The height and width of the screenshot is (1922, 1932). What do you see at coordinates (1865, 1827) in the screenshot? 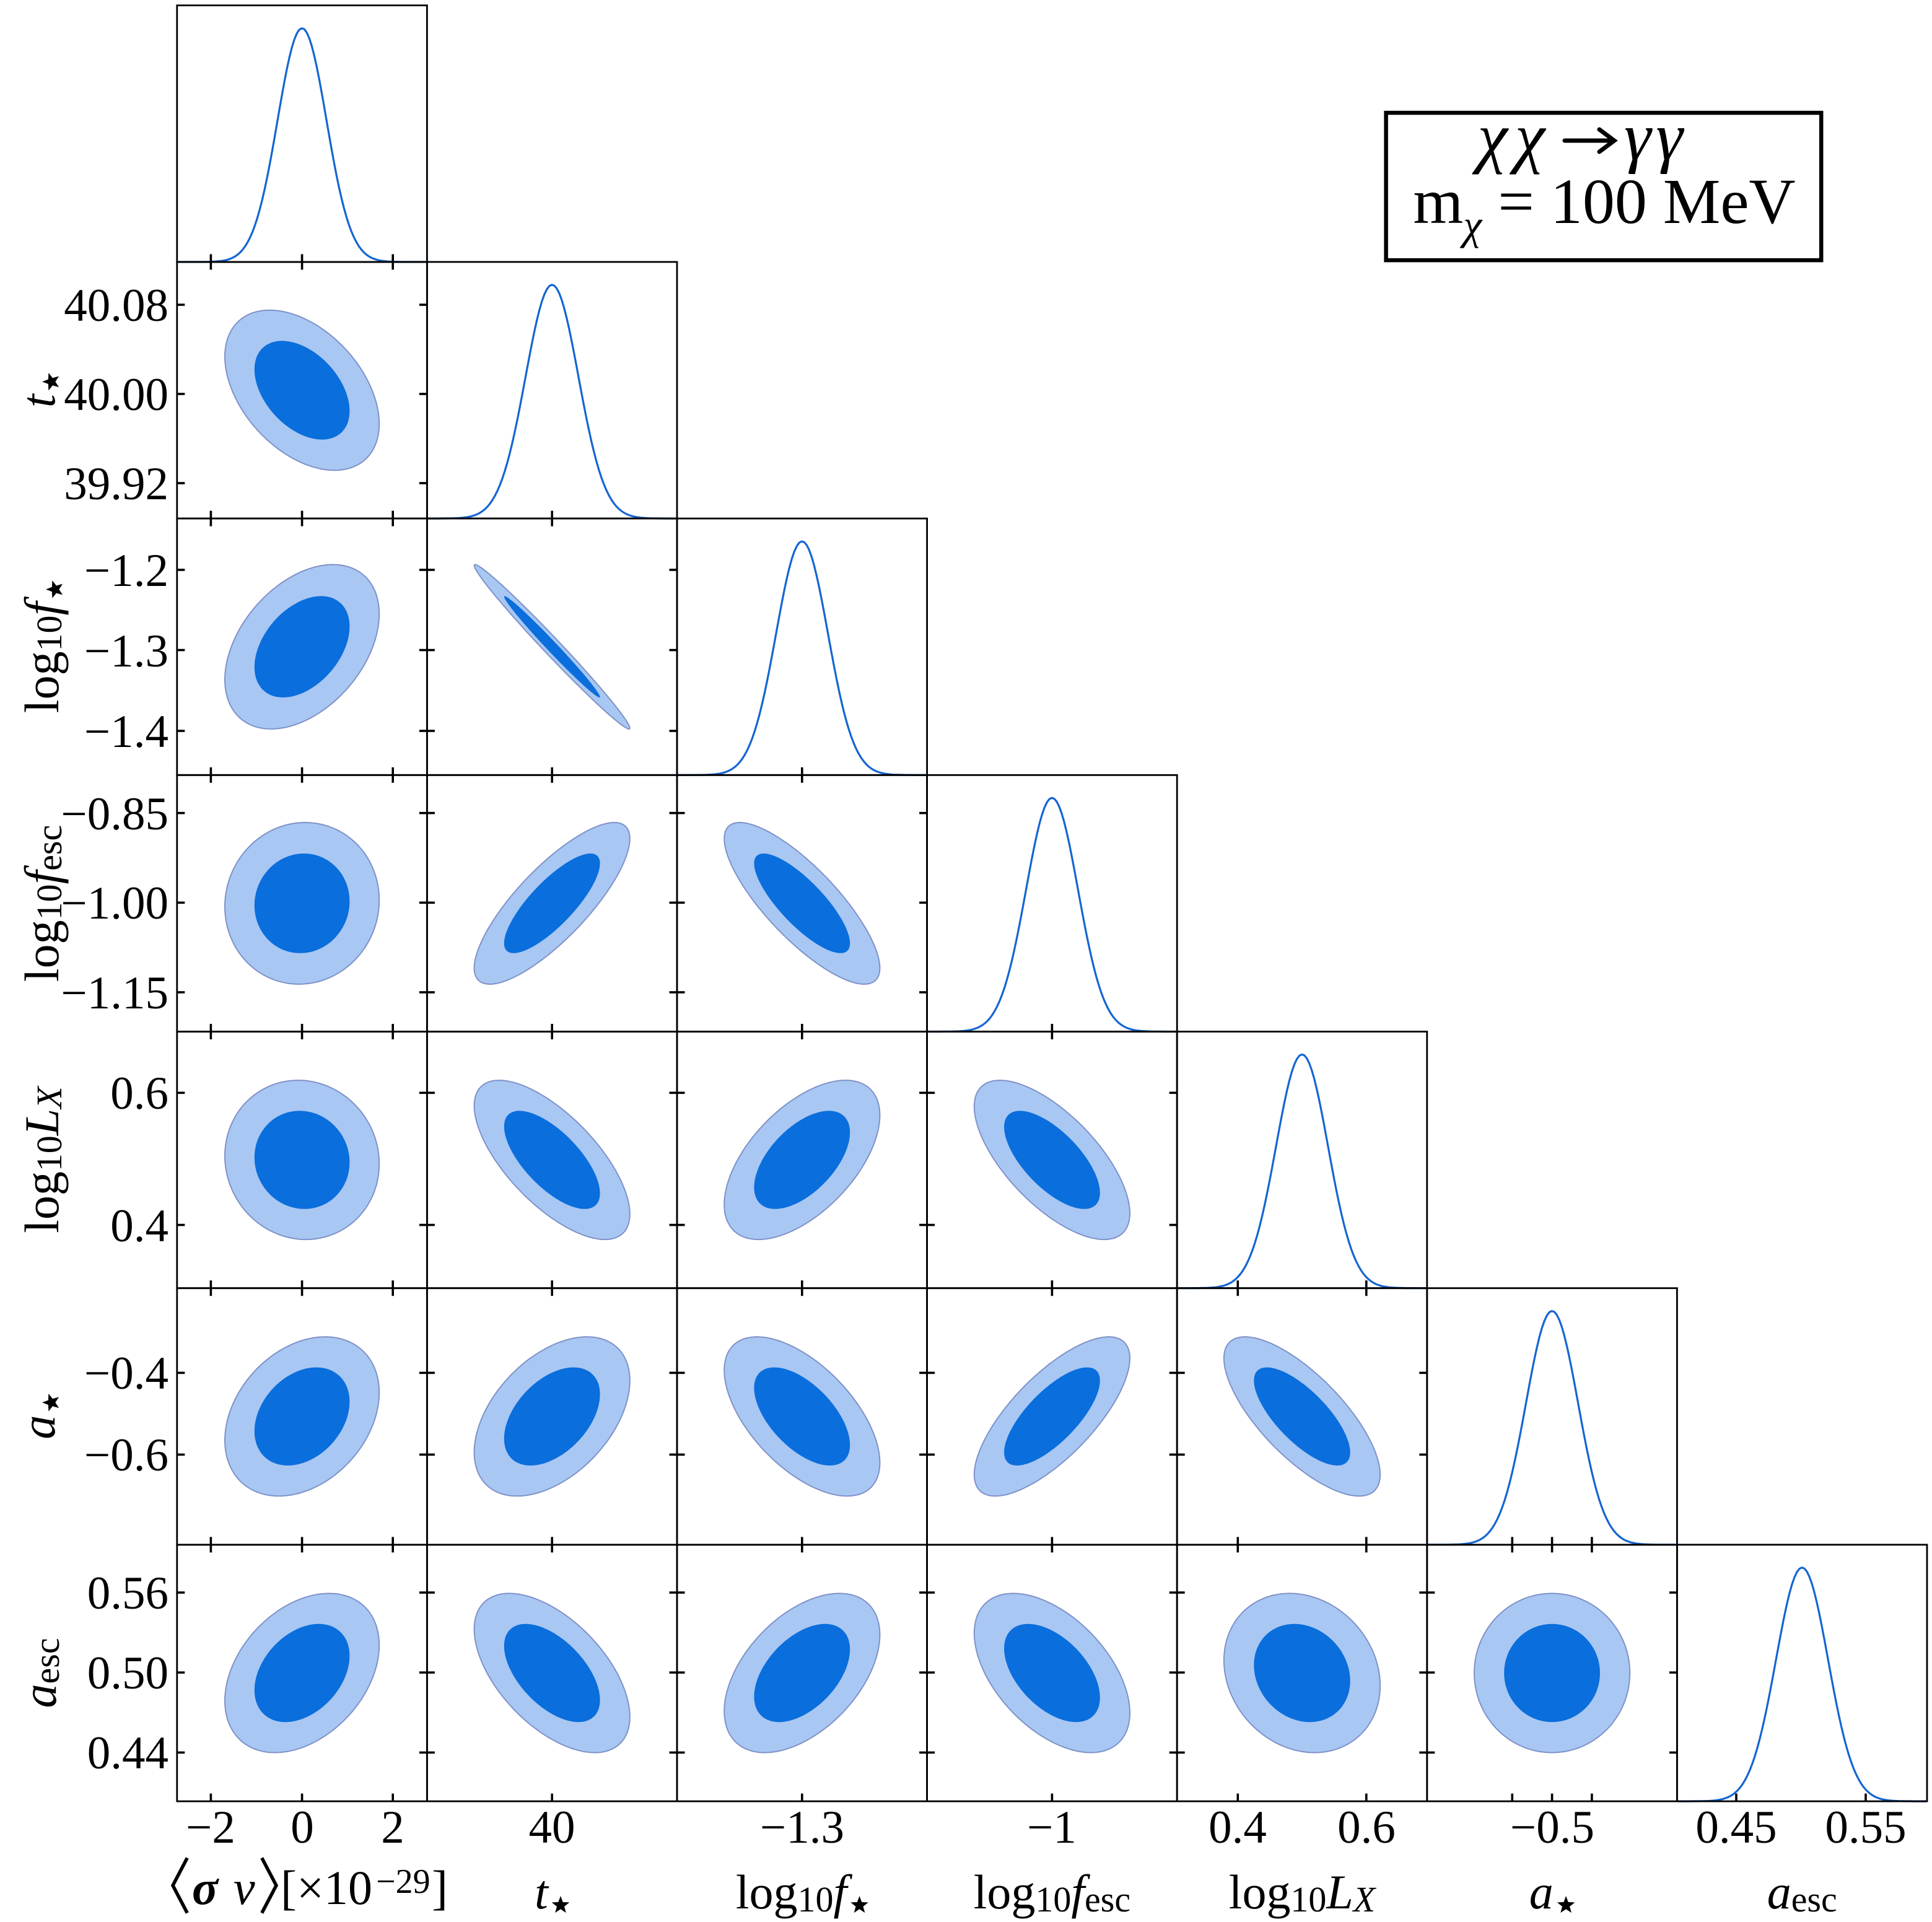
I see `svg-text: 0.55` at bounding box center [1865, 1827].